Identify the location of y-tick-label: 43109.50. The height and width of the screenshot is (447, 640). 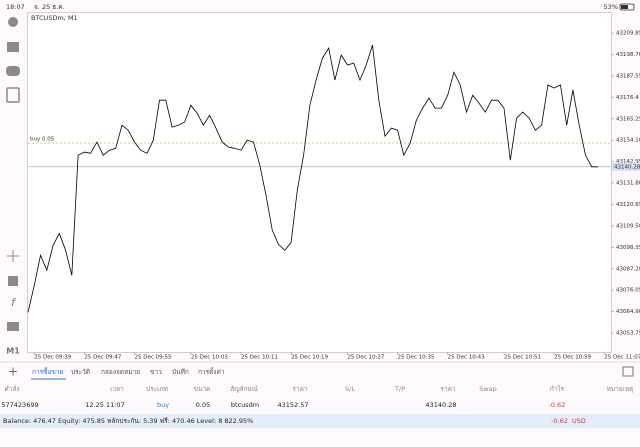
(628, 226).